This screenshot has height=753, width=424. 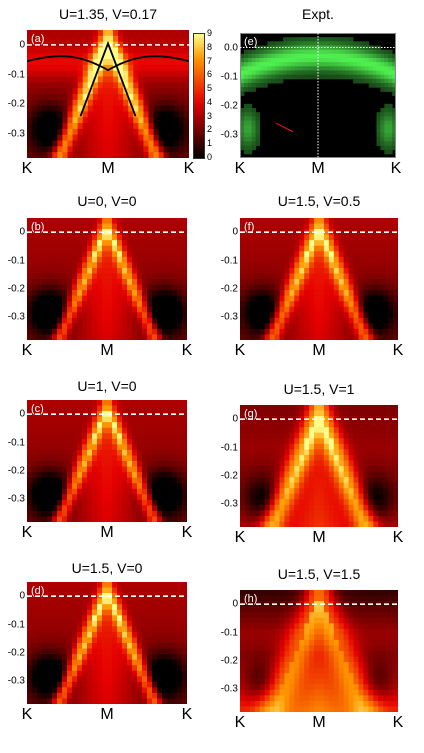 What do you see at coordinates (108, 78) in the screenshot?
I see `model-cone-lines` at bounding box center [108, 78].